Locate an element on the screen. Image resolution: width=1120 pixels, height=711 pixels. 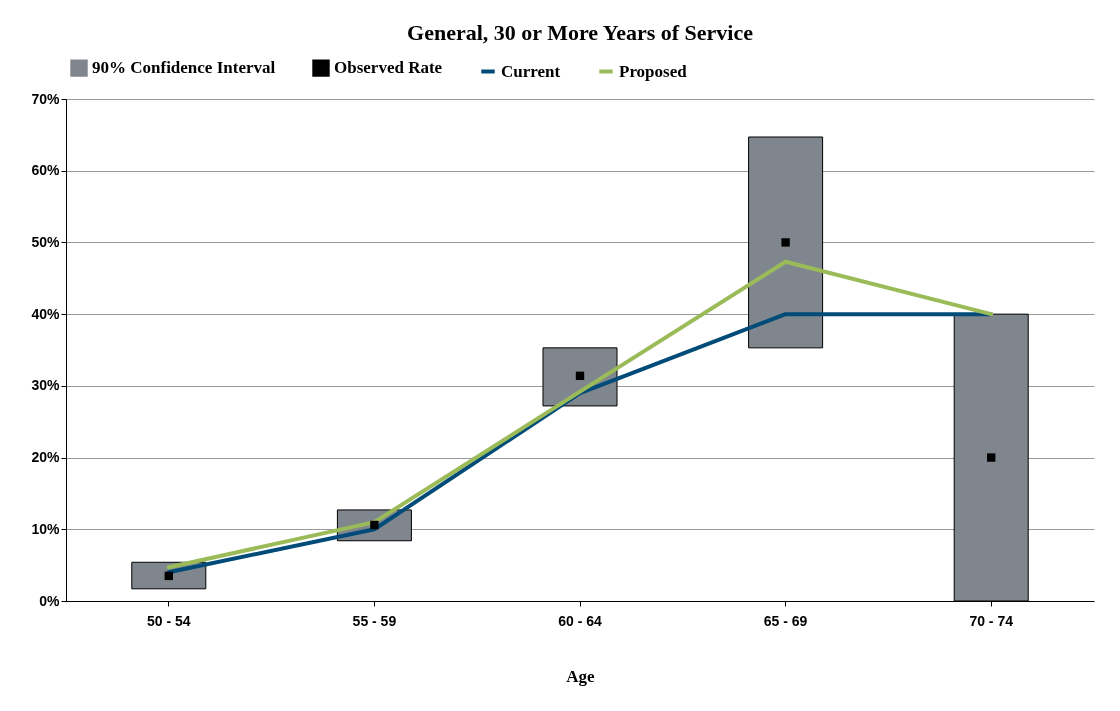
x-tick-label: 50 - 54 is located at coordinates (169, 620).